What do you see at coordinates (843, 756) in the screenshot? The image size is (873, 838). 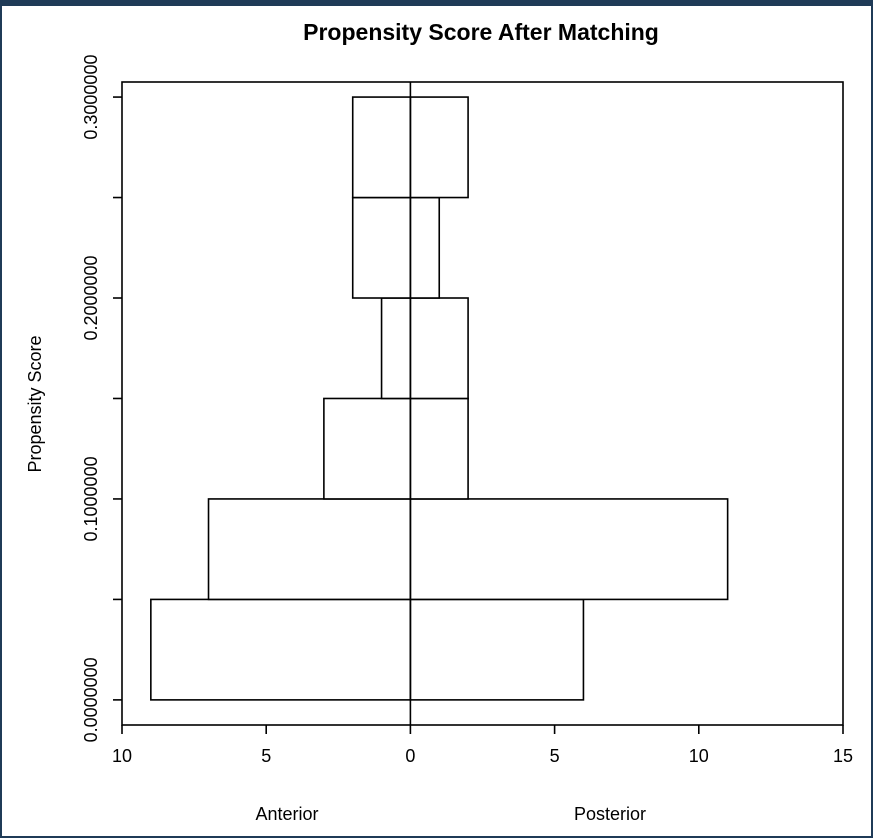 I see `x-tick-label: 15` at bounding box center [843, 756].